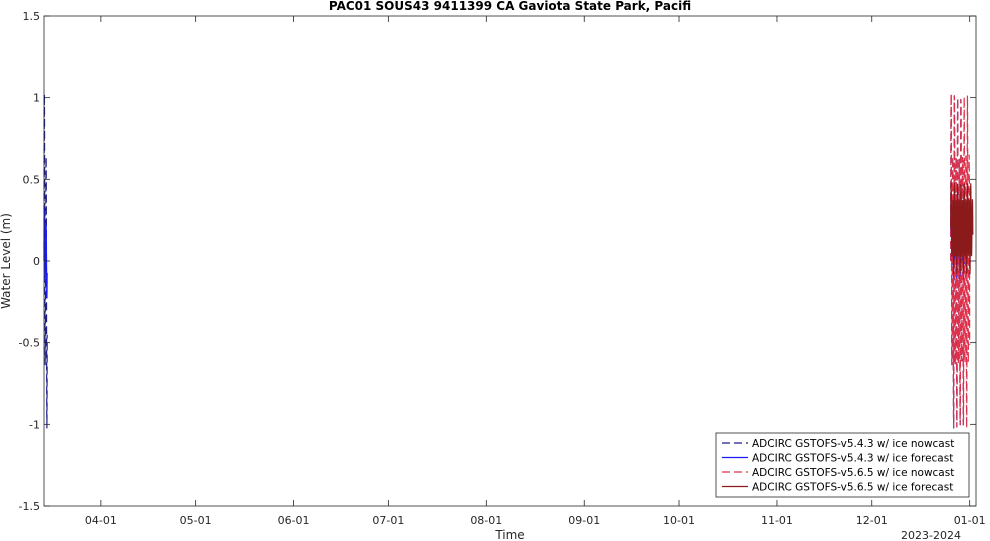  I want to click on x-tick-label: 04-01, so click(101, 520).